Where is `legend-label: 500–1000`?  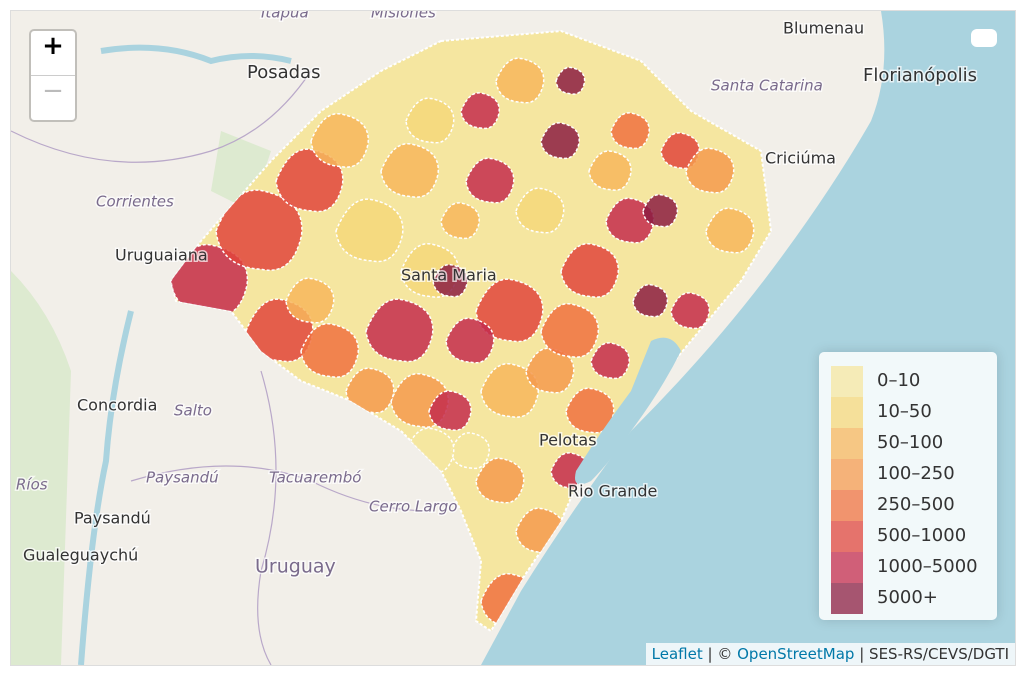 legend-label: 500–1000 is located at coordinates (922, 535).